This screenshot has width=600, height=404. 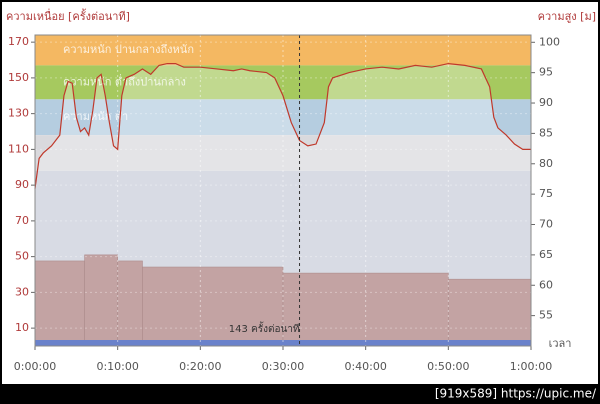 What do you see at coordinates (531, 366) in the screenshot?
I see `x-tick-label: 1:00:00` at bounding box center [531, 366].